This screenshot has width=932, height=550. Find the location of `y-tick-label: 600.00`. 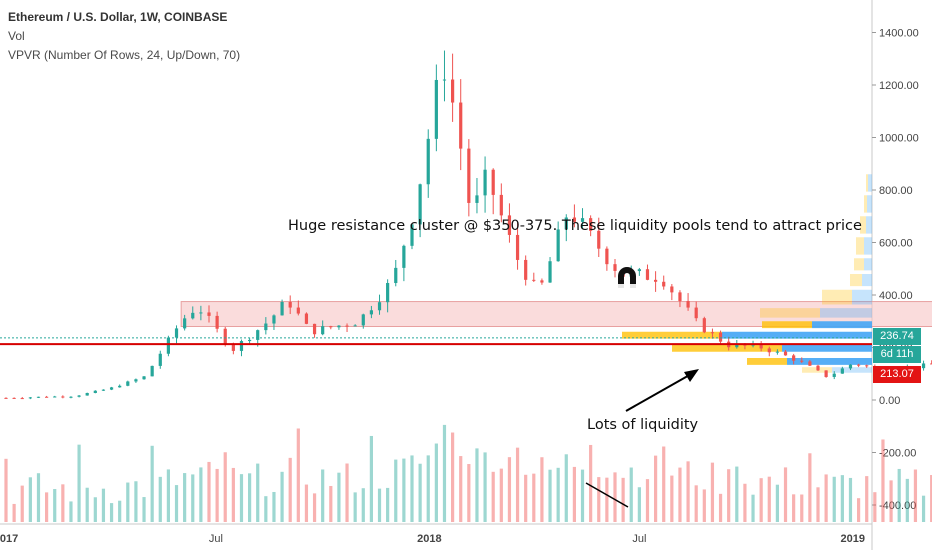

y-tick-label: 600.00 is located at coordinates (896, 244).